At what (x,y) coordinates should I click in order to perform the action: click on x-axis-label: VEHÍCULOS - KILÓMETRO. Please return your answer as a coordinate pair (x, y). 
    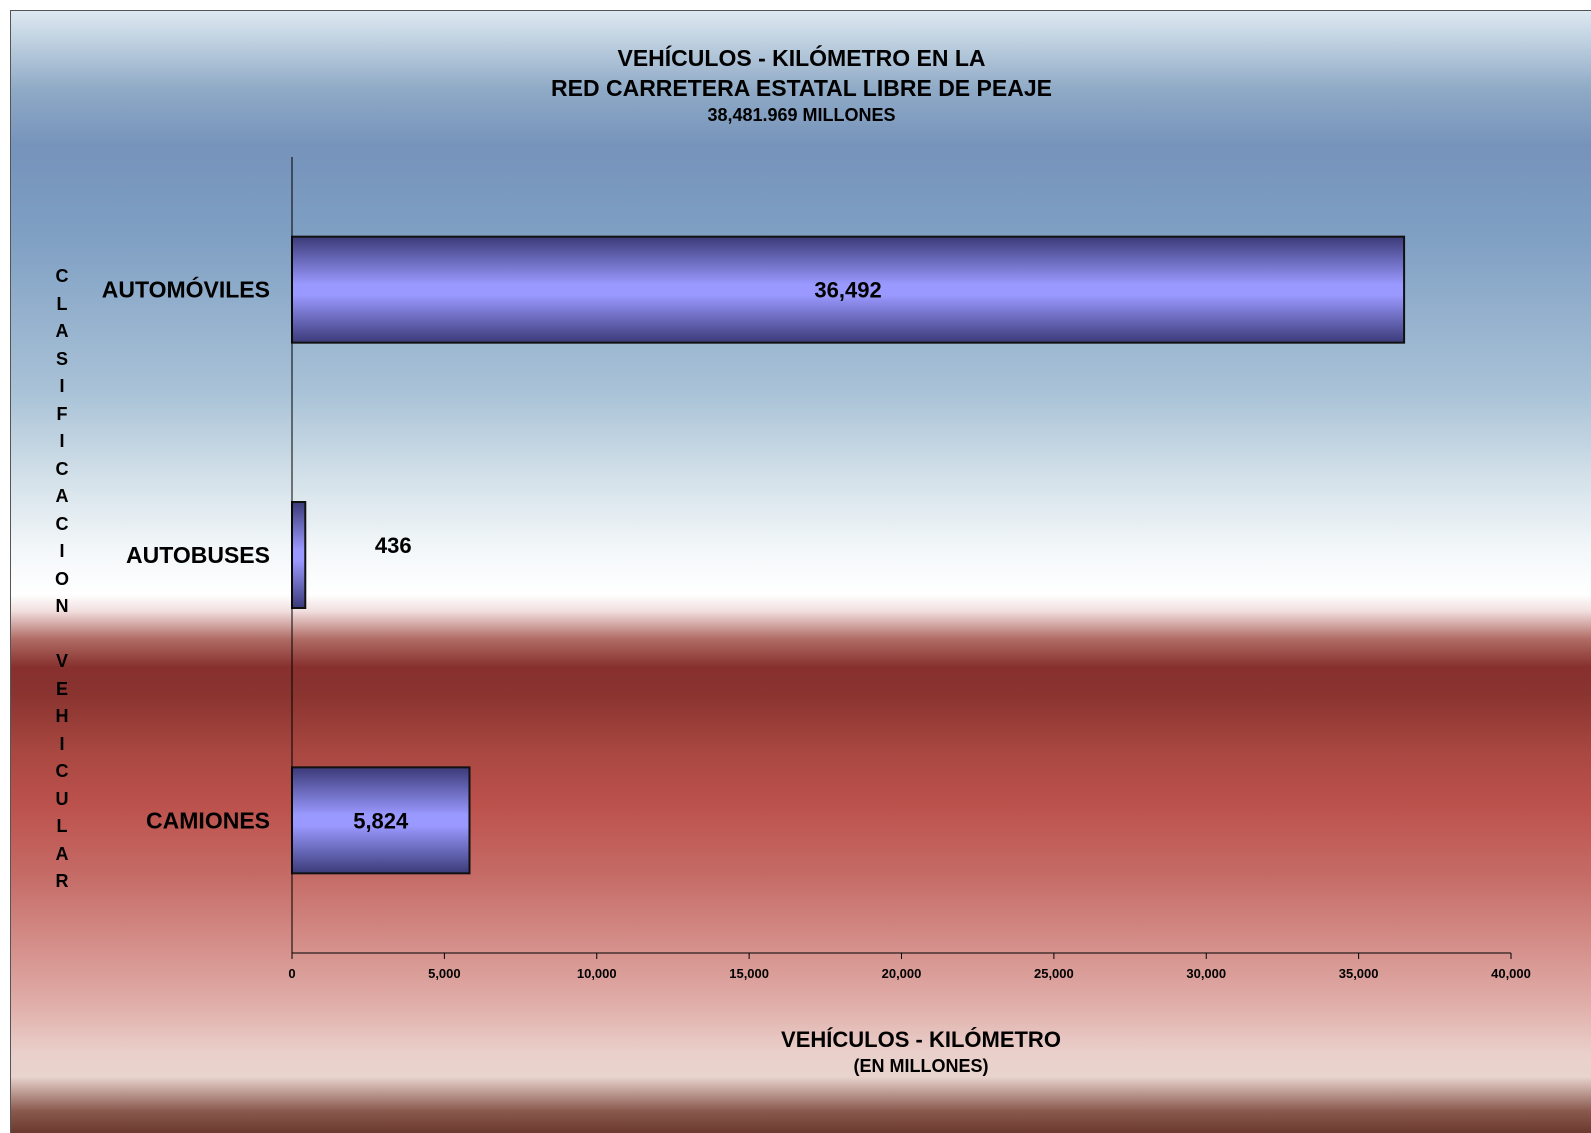
    Looking at the image, I should click on (921, 1039).